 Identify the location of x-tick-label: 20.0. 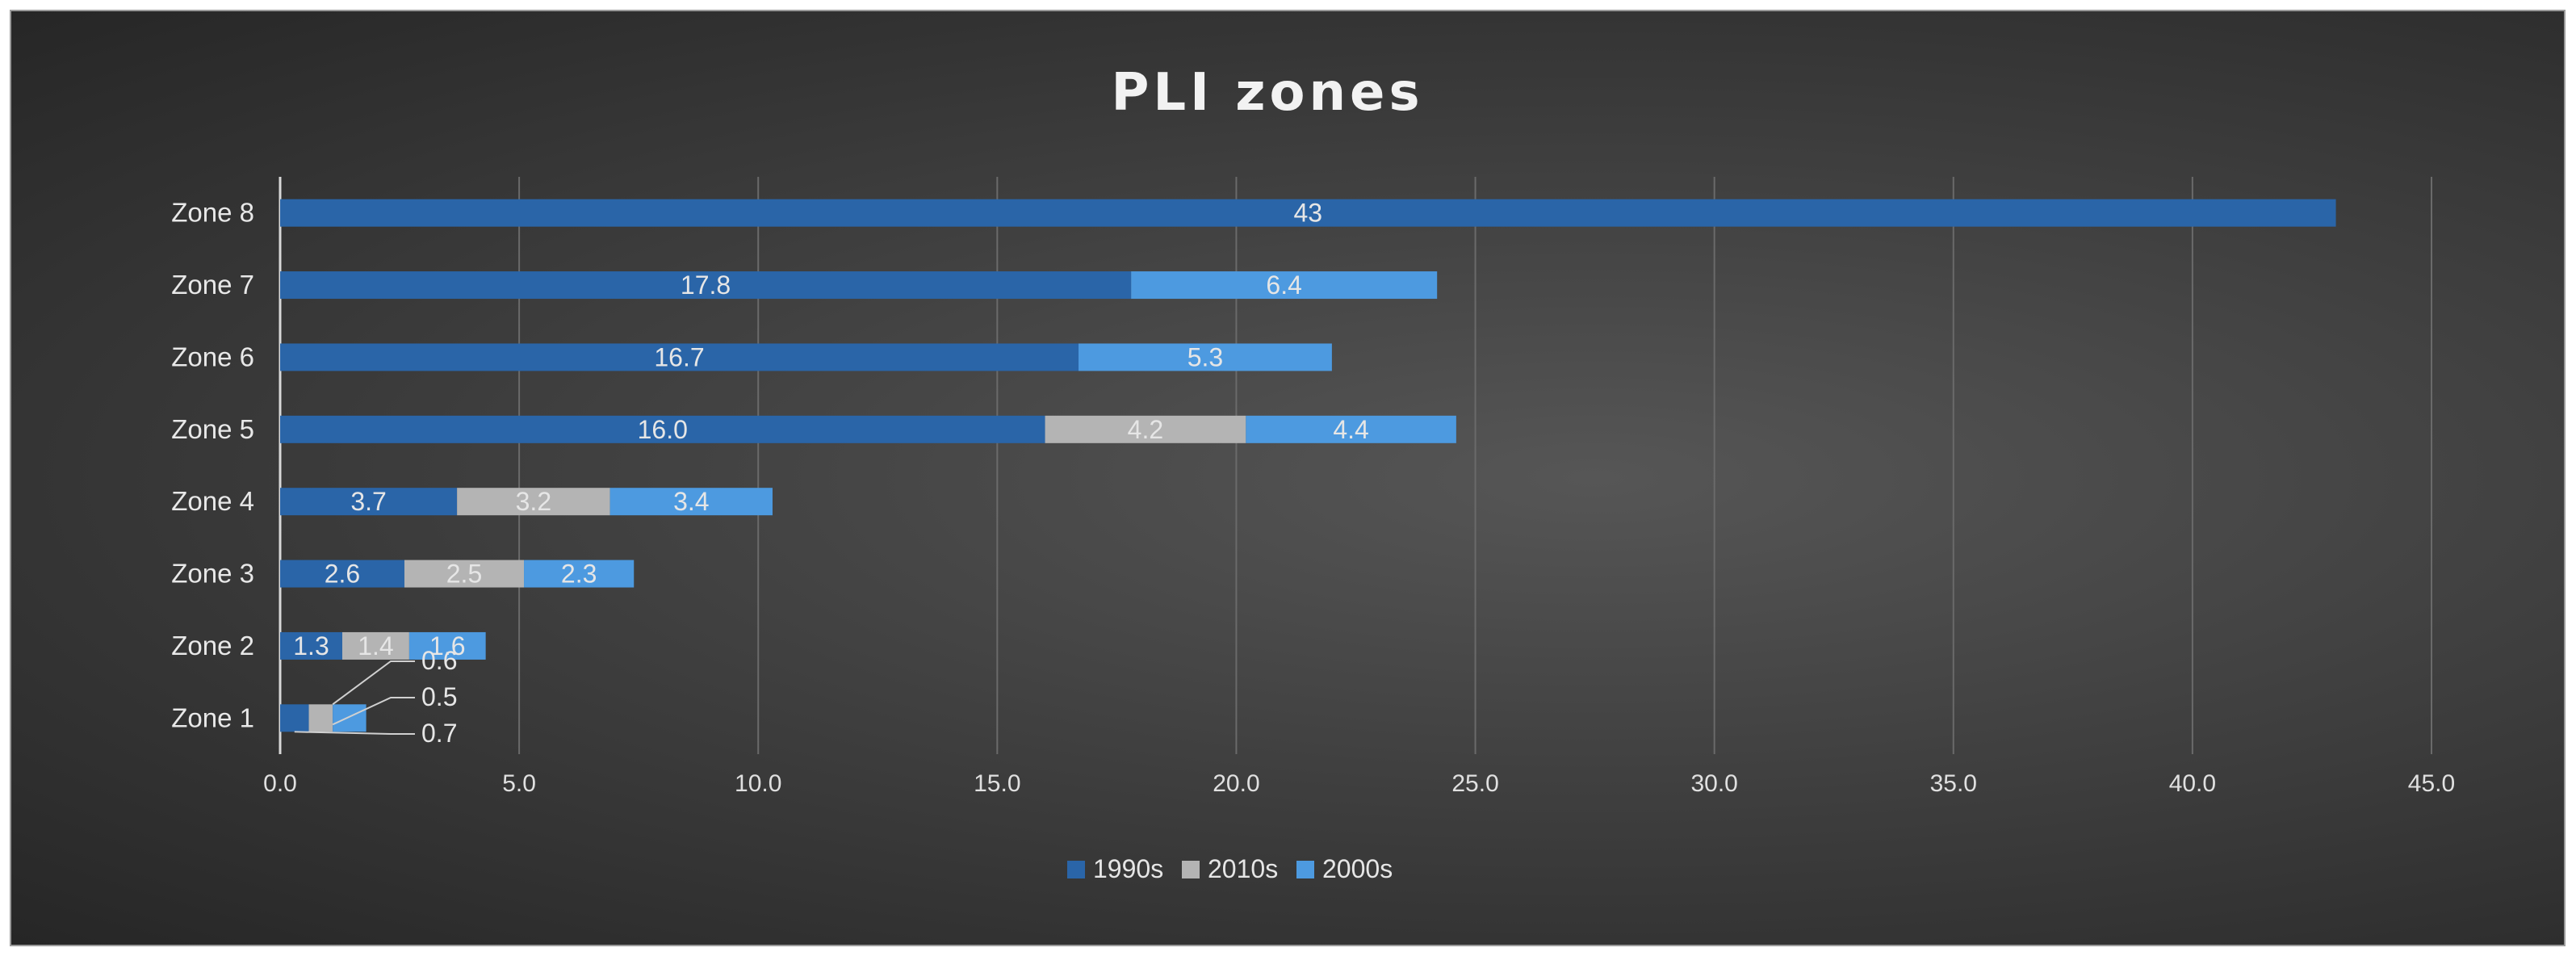
(1236, 783).